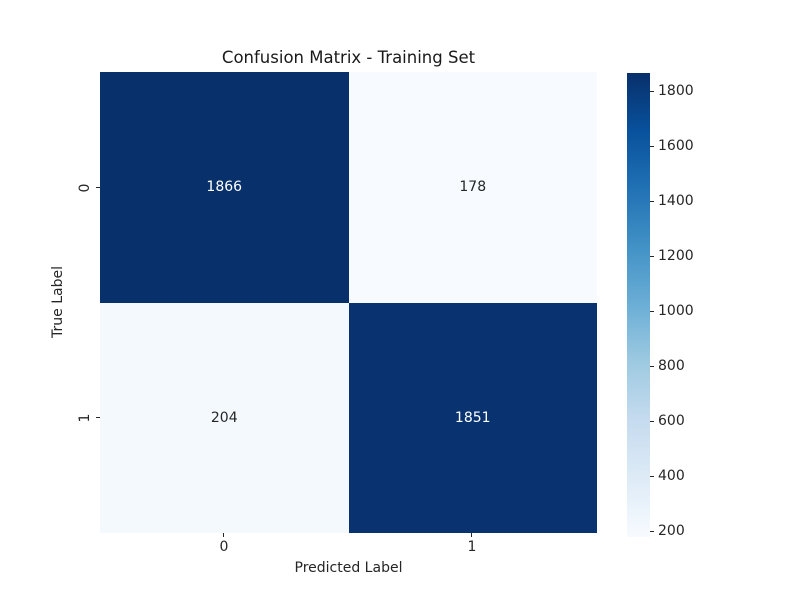 This screenshot has width=800, height=600. I want to click on chart-title: Confusion Matrix - Training Set, so click(348, 57).